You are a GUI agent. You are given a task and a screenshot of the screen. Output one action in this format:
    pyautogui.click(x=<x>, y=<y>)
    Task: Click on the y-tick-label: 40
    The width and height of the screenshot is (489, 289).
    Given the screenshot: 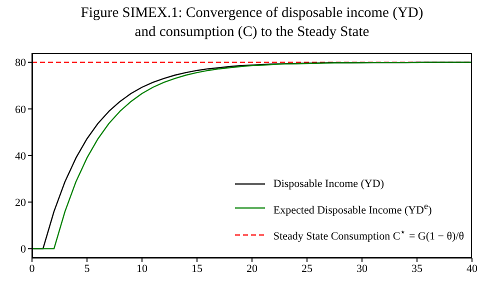 What is the action you would take?
    pyautogui.click(x=20, y=156)
    